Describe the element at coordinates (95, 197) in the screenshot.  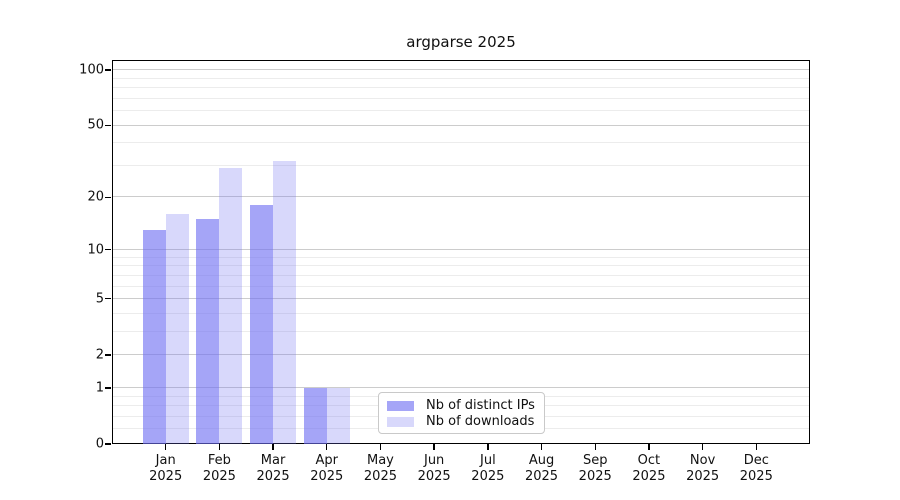
I see `y-tick-label: 20` at that location.